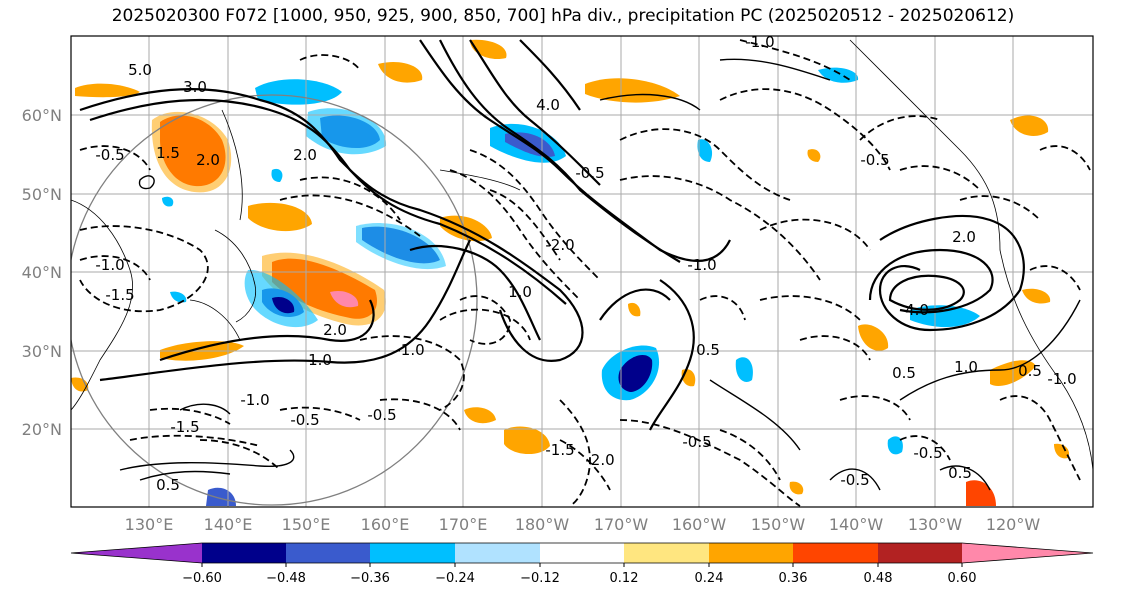 Image resolution: width=1126 pixels, height=601 pixels. I want to click on contour-label: 5.0, so click(140, 70).